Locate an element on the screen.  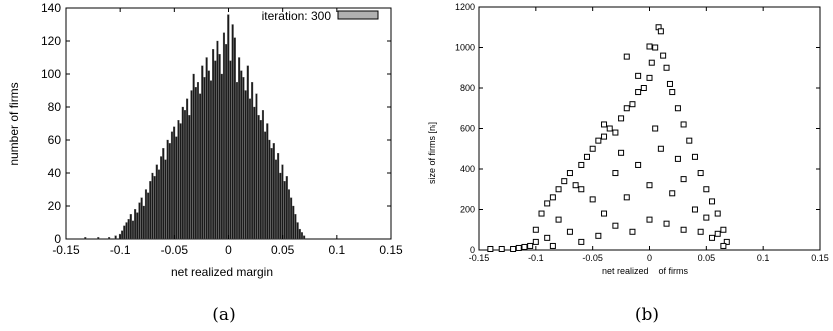
scatter-panel-caption: (b) is located at coordinates (647, 315).